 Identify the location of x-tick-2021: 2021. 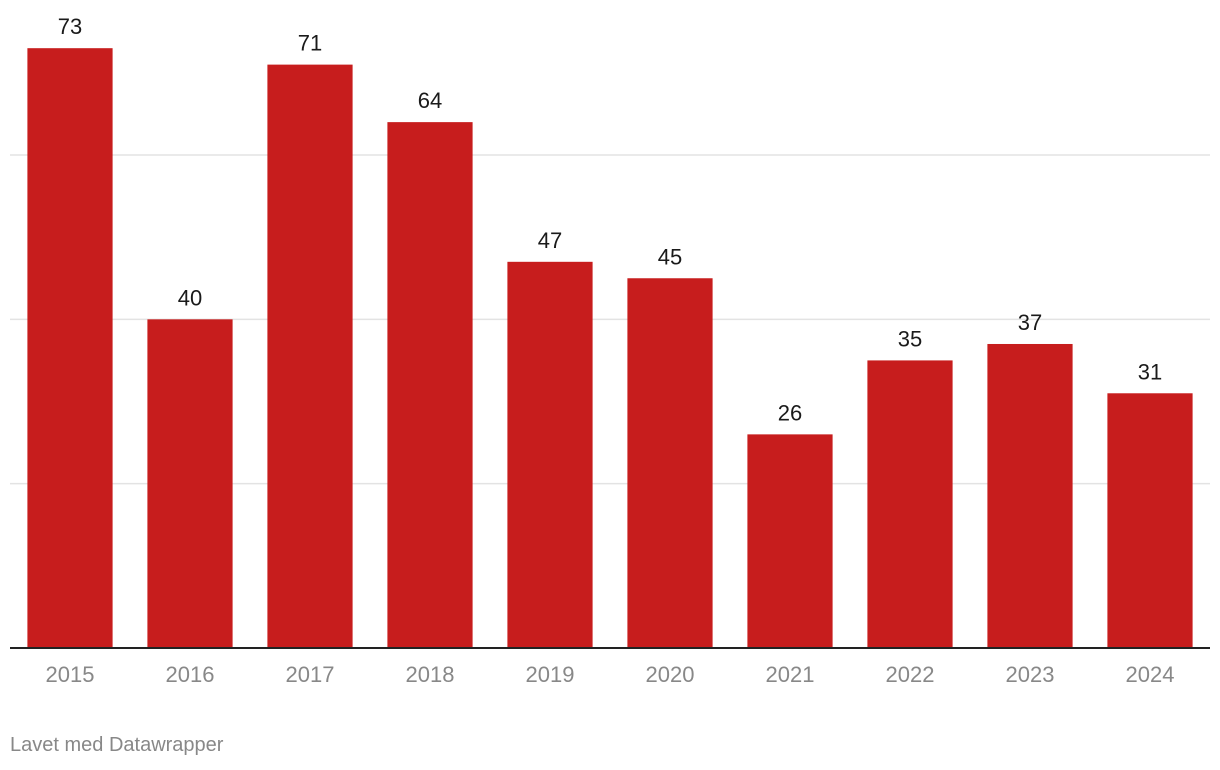
(790, 674).